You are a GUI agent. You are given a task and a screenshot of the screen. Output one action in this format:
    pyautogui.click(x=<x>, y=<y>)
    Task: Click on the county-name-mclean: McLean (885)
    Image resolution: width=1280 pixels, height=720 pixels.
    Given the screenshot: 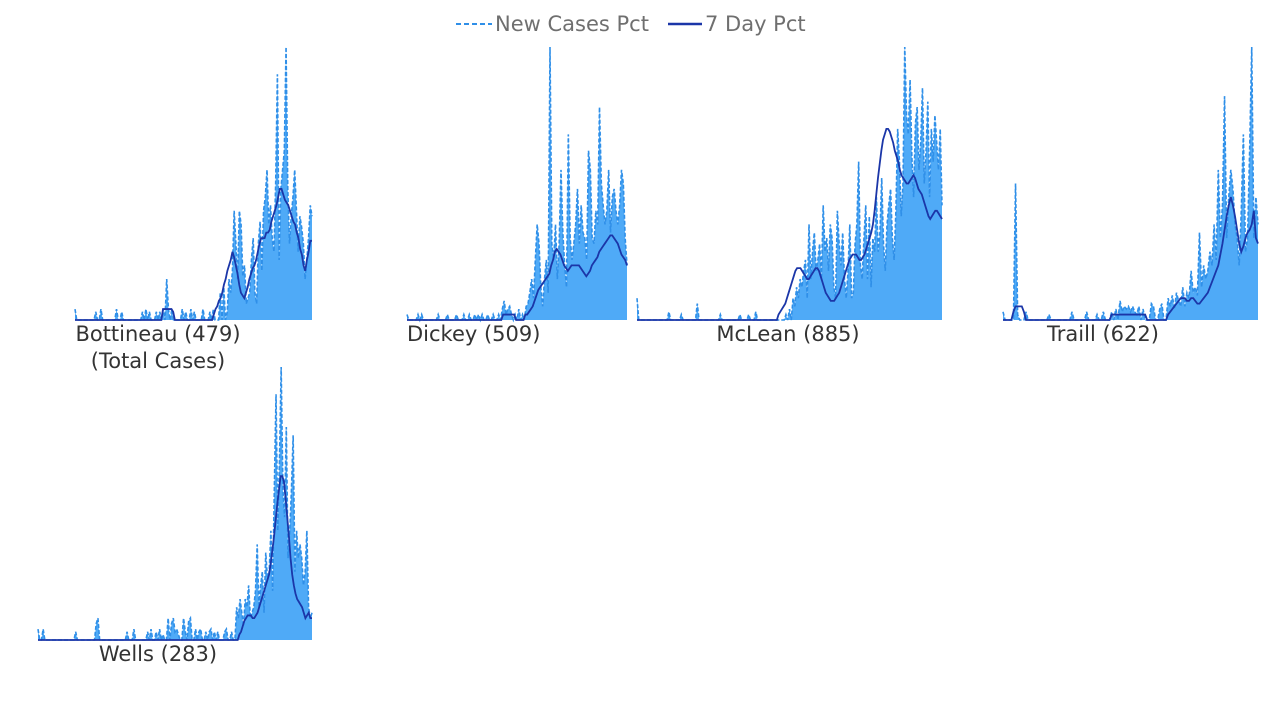 What is the action you would take?
    pyautogui.click(x=788, y=334)
    